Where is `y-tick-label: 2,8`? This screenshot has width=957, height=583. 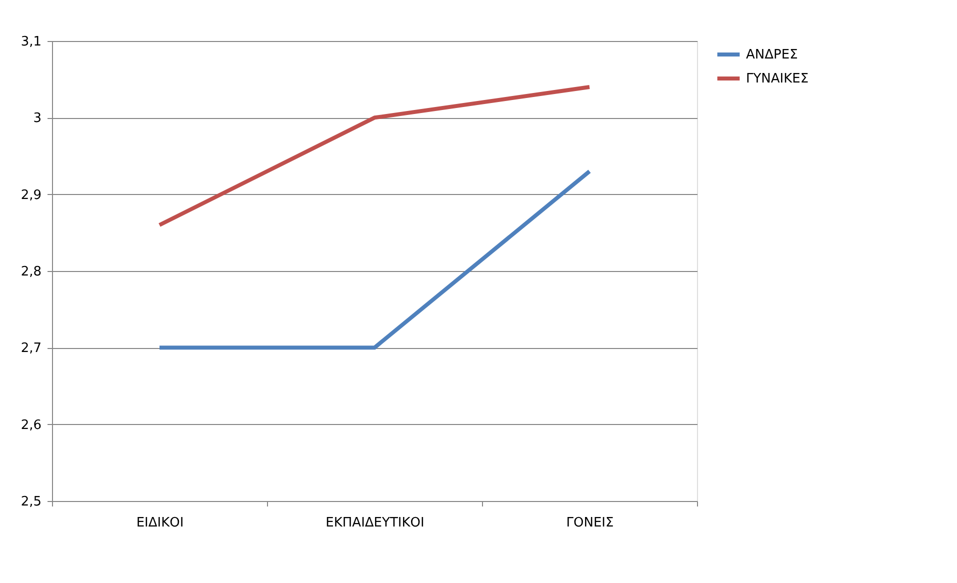
y-tick-label: 2,8 is located at coordinates (31, 272).